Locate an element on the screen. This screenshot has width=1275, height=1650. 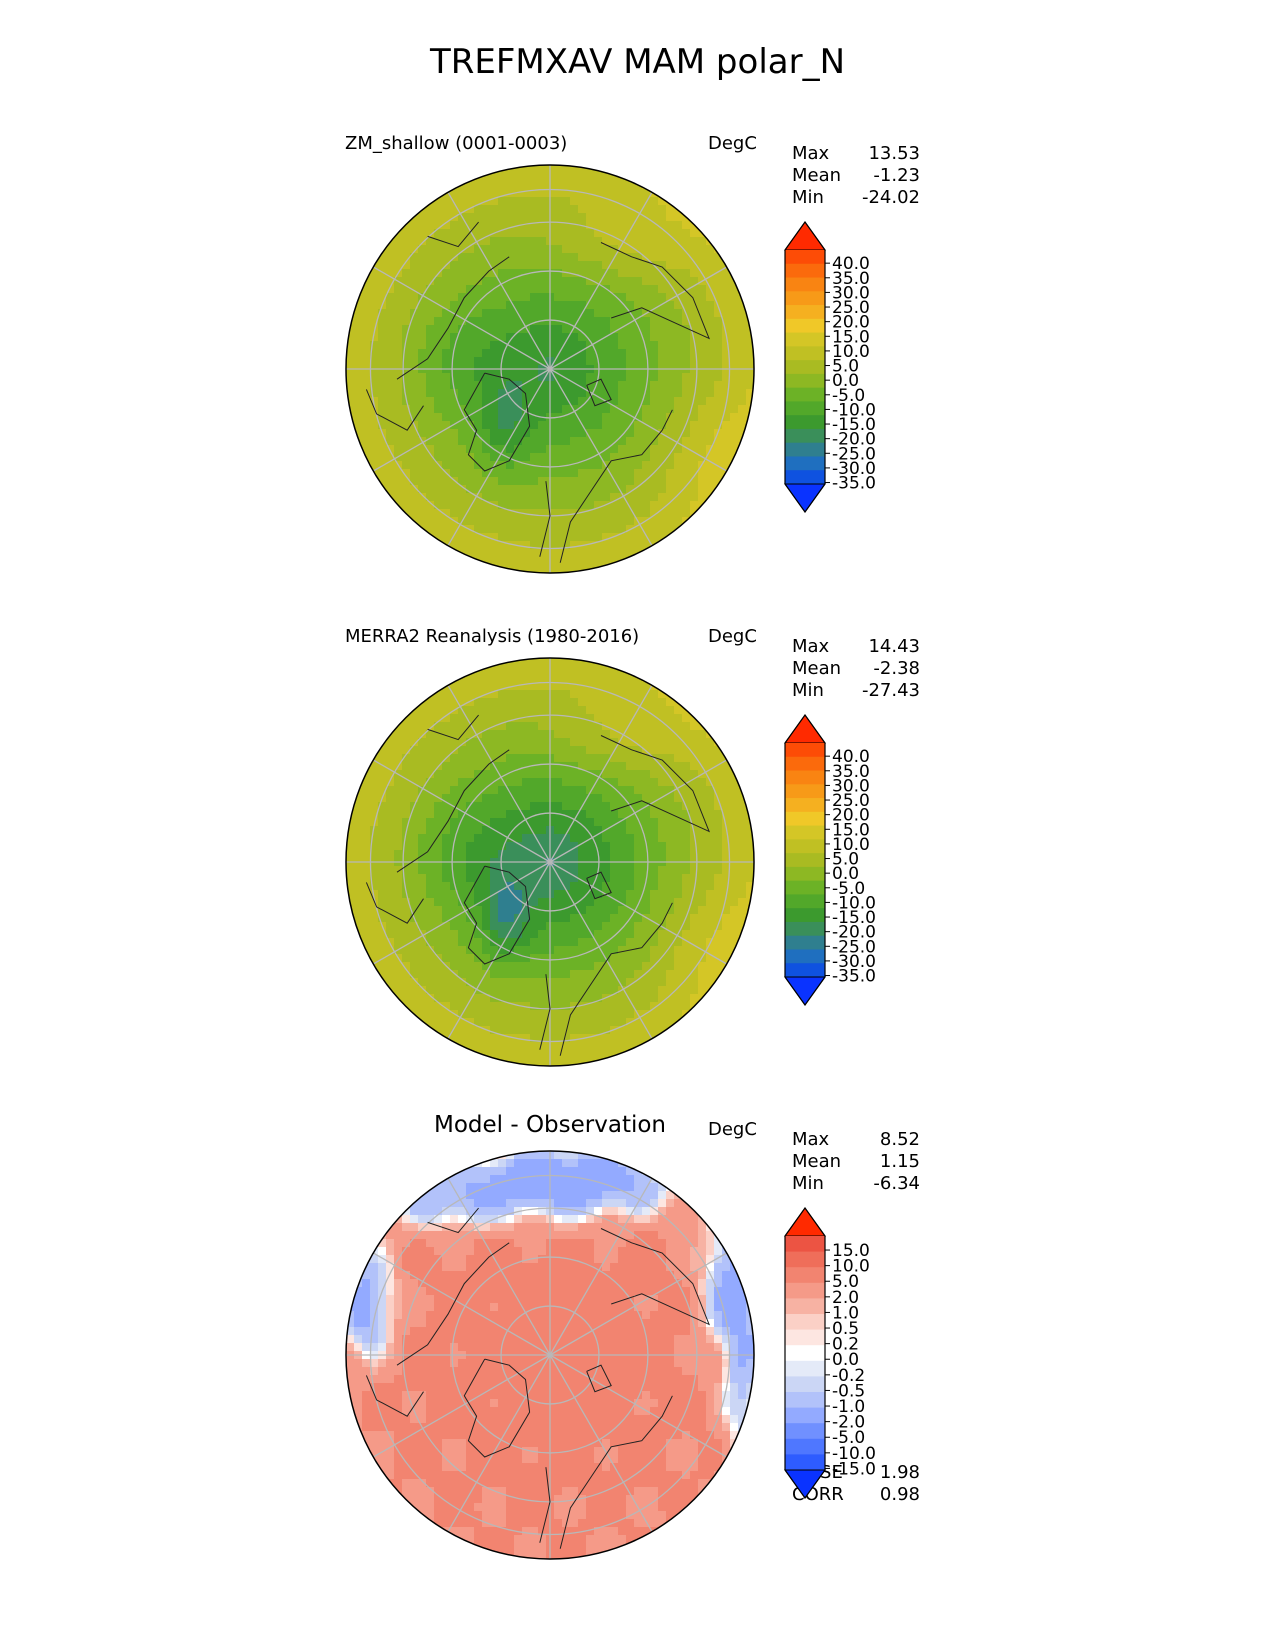
colorbar-tick-label: 2.0 is located at coordinates (845, 1298).